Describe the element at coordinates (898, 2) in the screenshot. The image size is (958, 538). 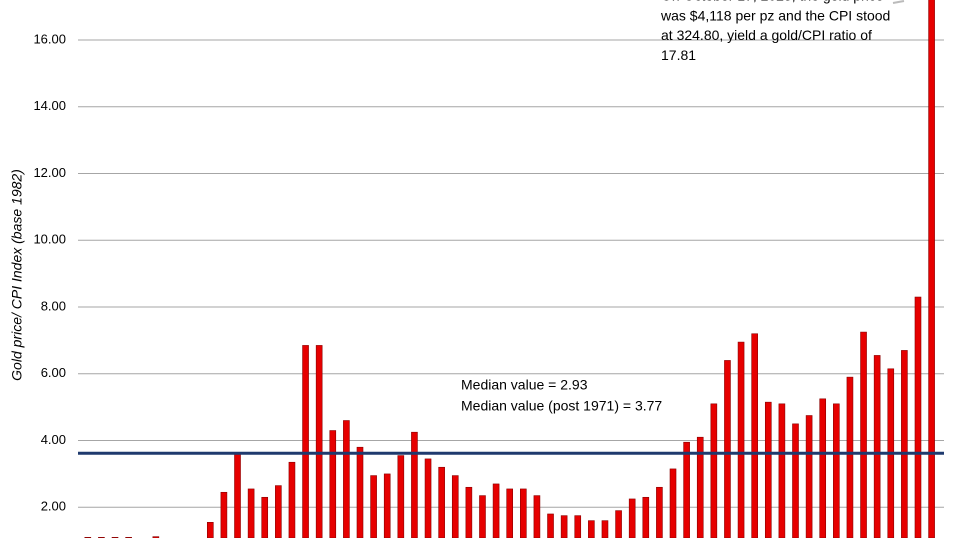
I see `annotation-connector` at that location.